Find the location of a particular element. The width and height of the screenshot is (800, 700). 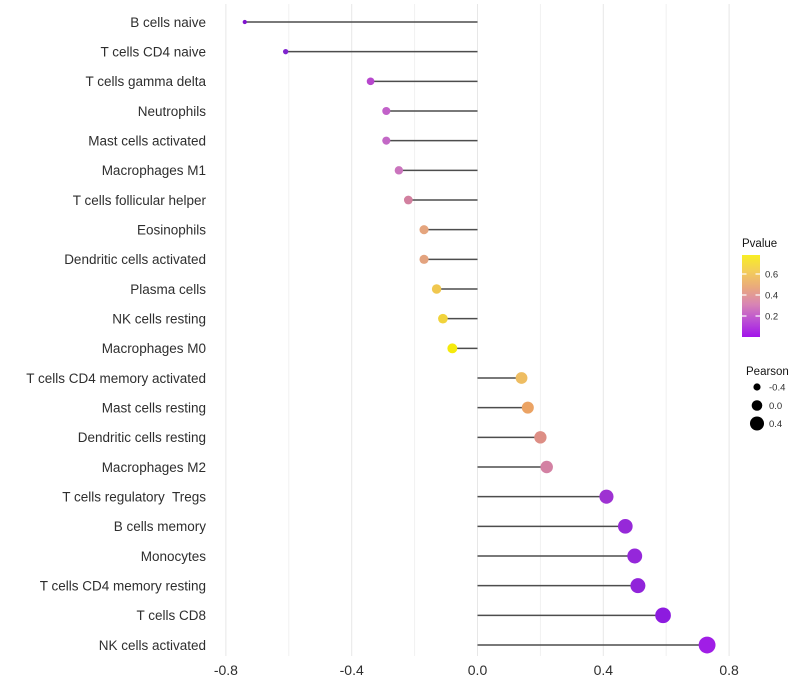

pvalue-tick-label: 0.4 is located at coordinates (771, 295).